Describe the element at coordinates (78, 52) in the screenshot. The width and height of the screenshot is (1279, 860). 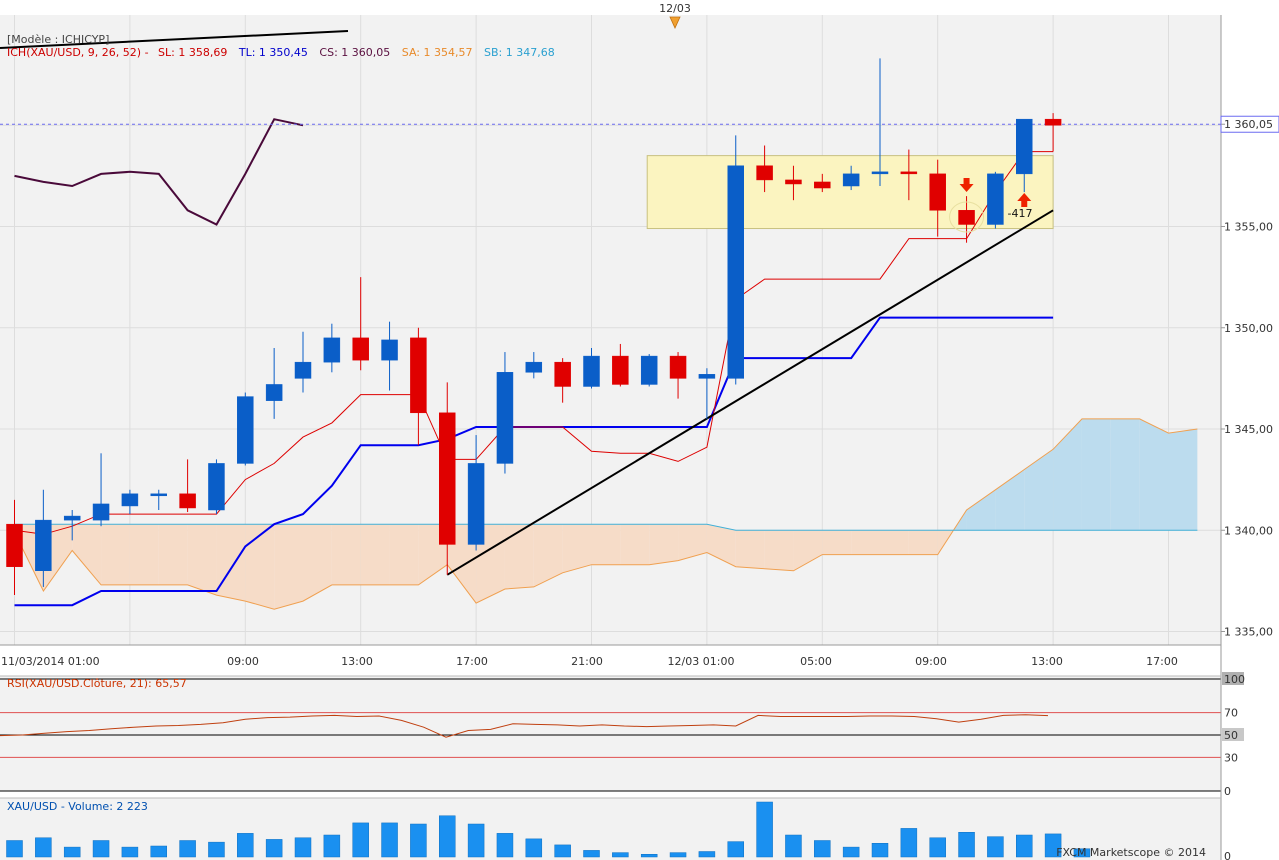
I see `ichimoku-title: ICH(XAU/USD, 9, 26, 52) -` at that location.